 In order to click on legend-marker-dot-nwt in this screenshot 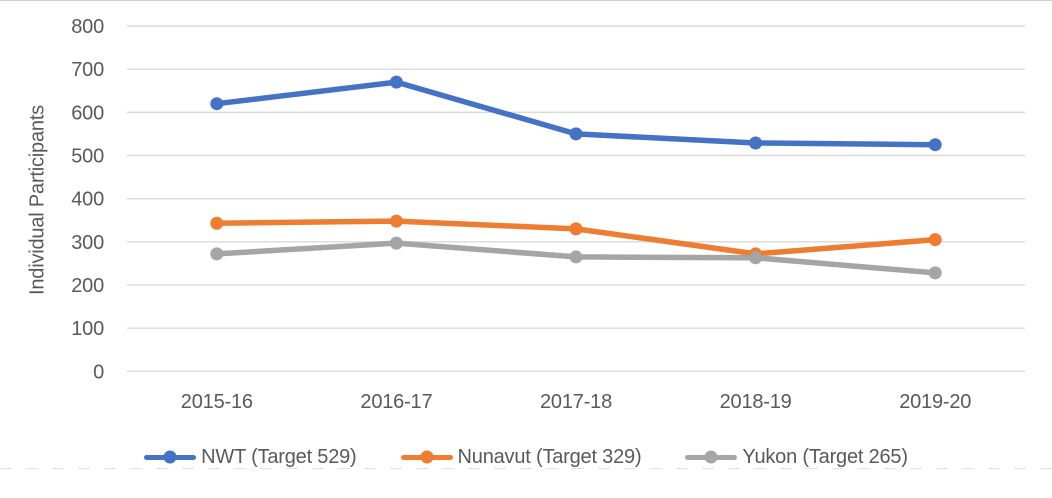, I will do `click(170, 457)`.